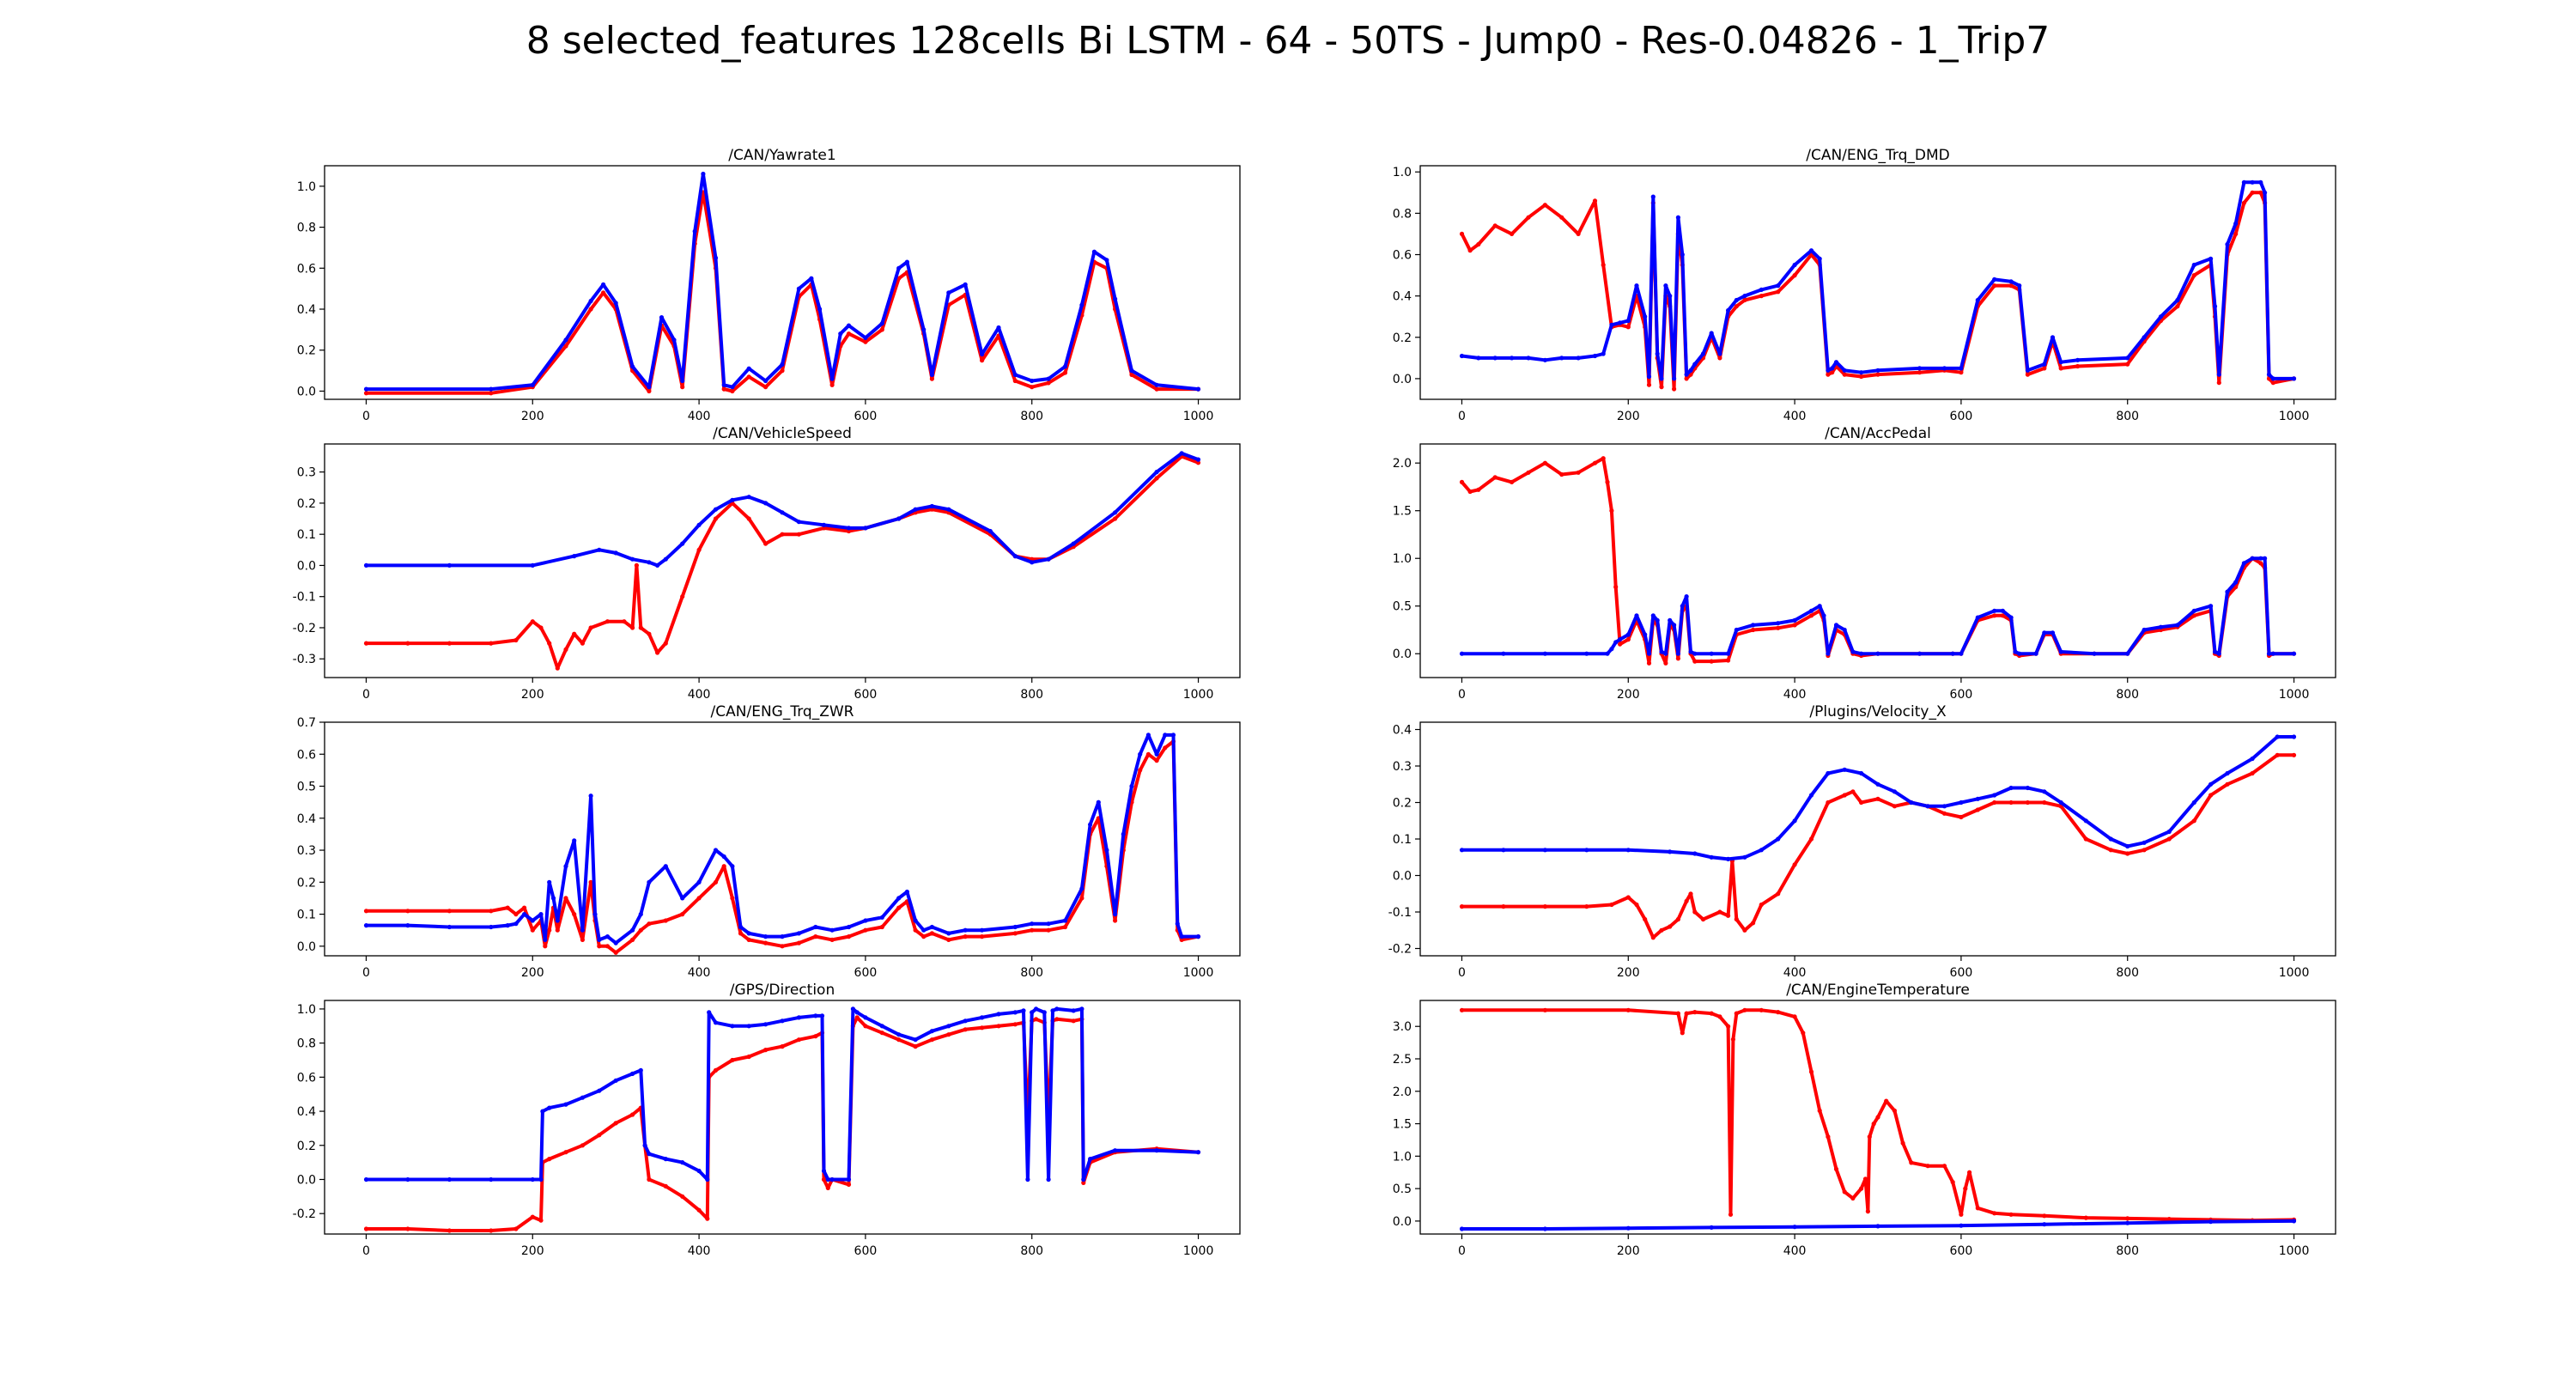 The image size is (2576, 1374). Describe the element at coordinates (306, 473) in the screenshot. I see `y-tick-label: 0.3` at that location.